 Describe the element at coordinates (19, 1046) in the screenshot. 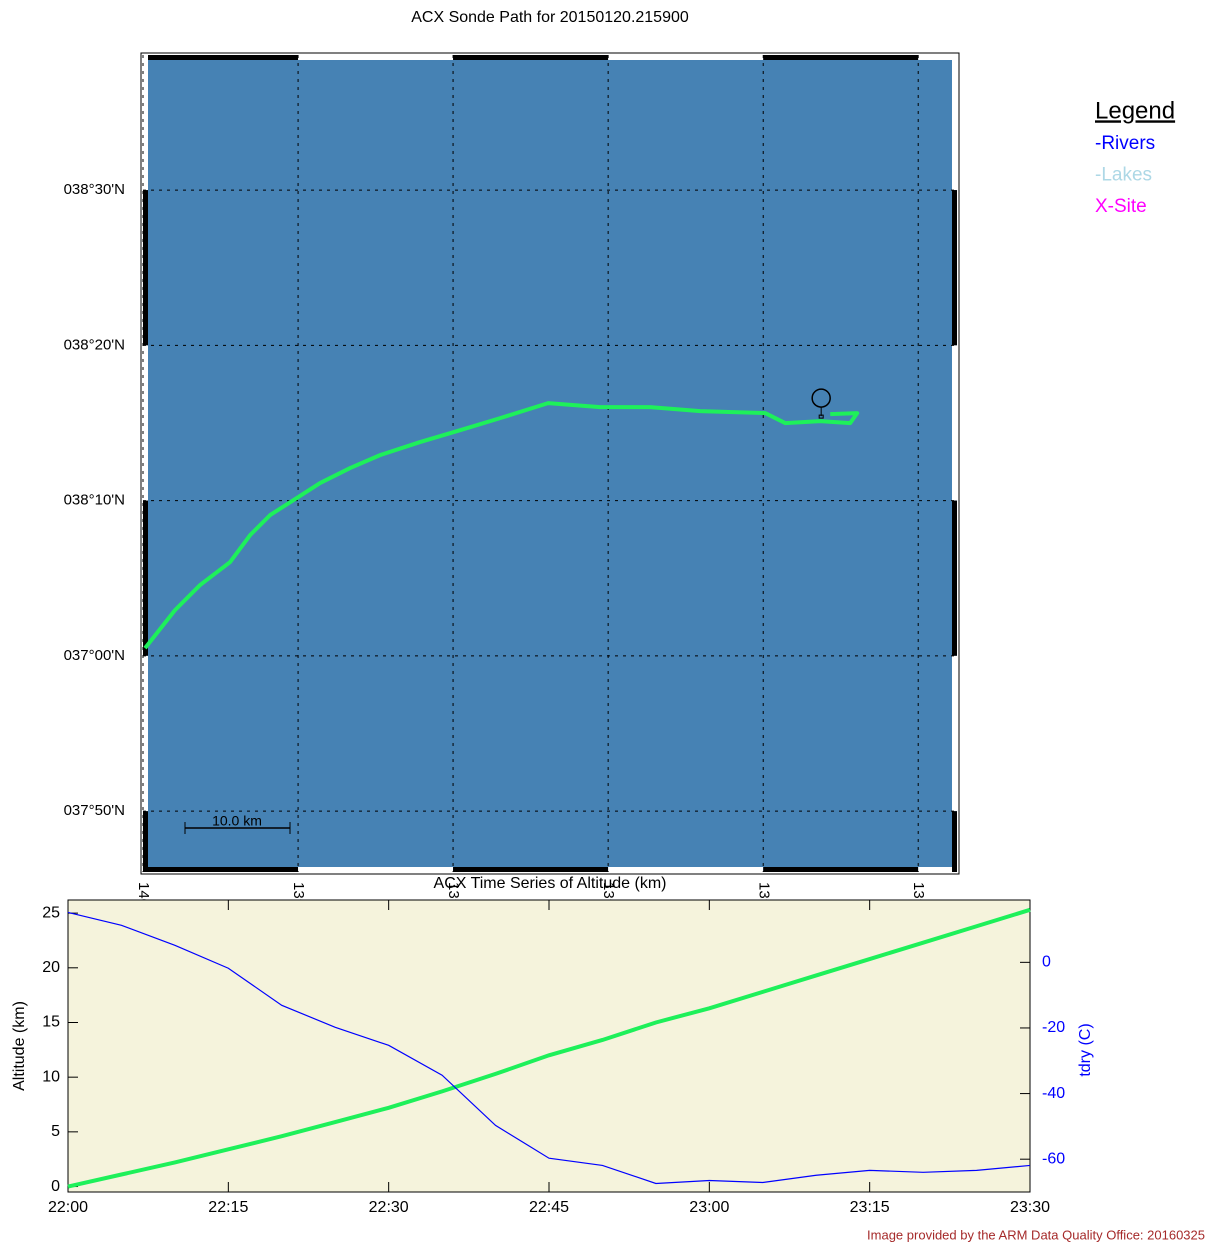

I see `y-axis-label: Altitude (km)` at that location.